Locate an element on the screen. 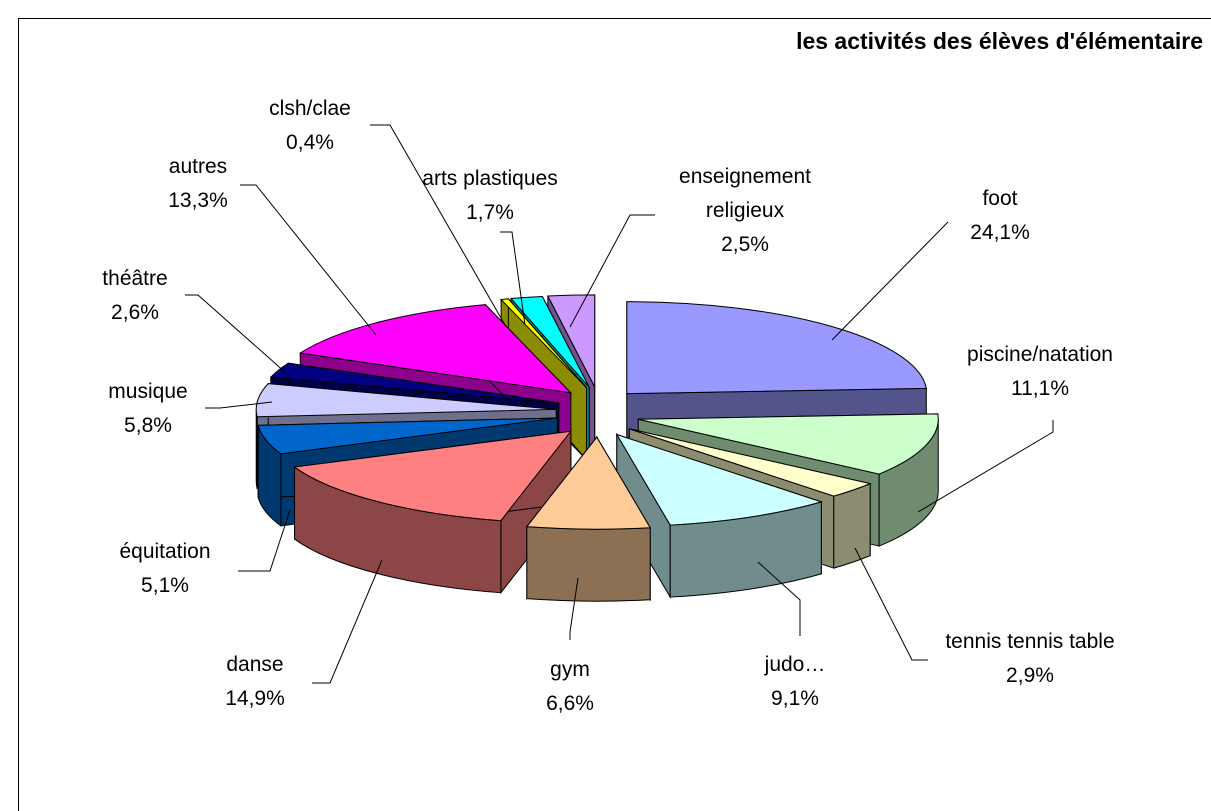  data-label: équitation 5,1% is located at coordinates (164, 569).